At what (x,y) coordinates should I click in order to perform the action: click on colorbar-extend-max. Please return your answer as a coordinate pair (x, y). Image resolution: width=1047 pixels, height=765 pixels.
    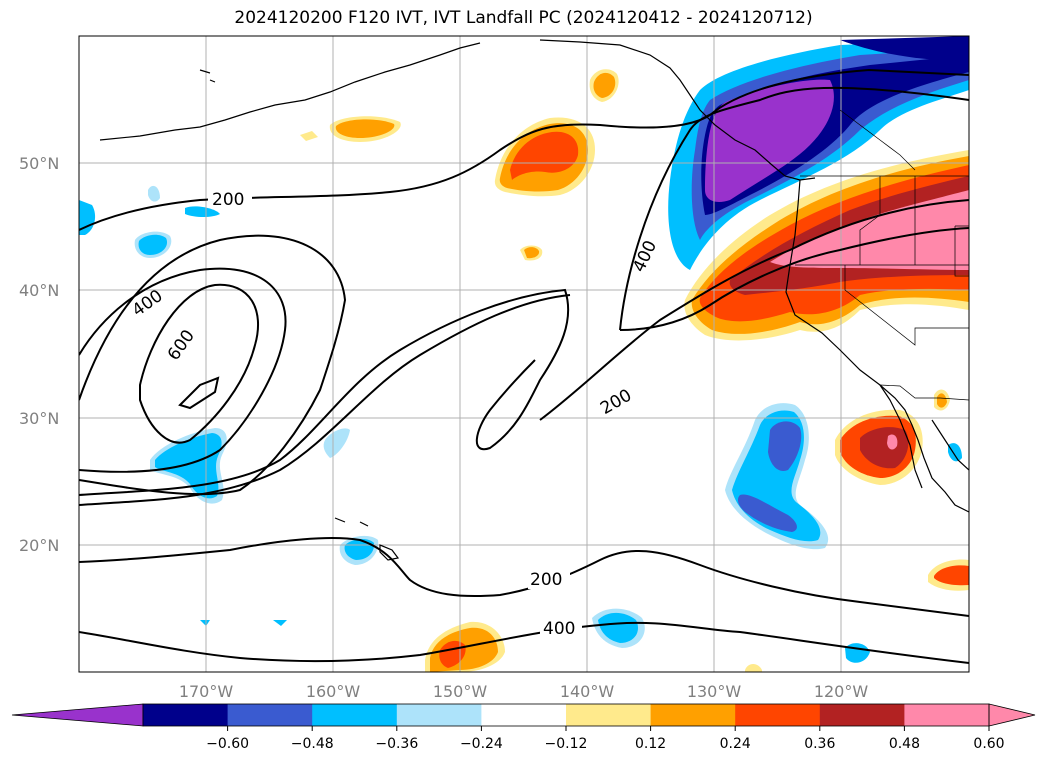
    Looking at the image, I should click on (1012, 715).